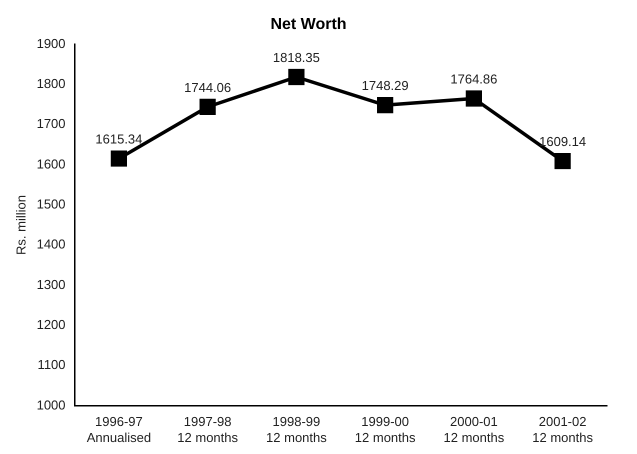 This screenshot has width=637, height=454. I want to click on x-tick-label: 2001-02 12 months, so click(563, 429).